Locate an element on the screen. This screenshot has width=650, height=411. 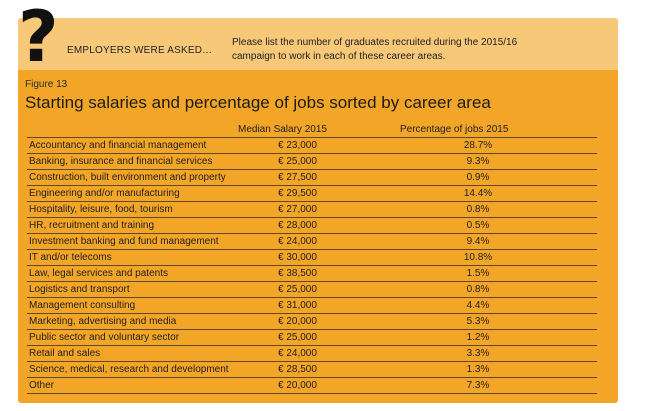
career-area-cell: Management consulting is located at coordinates (82, 305).